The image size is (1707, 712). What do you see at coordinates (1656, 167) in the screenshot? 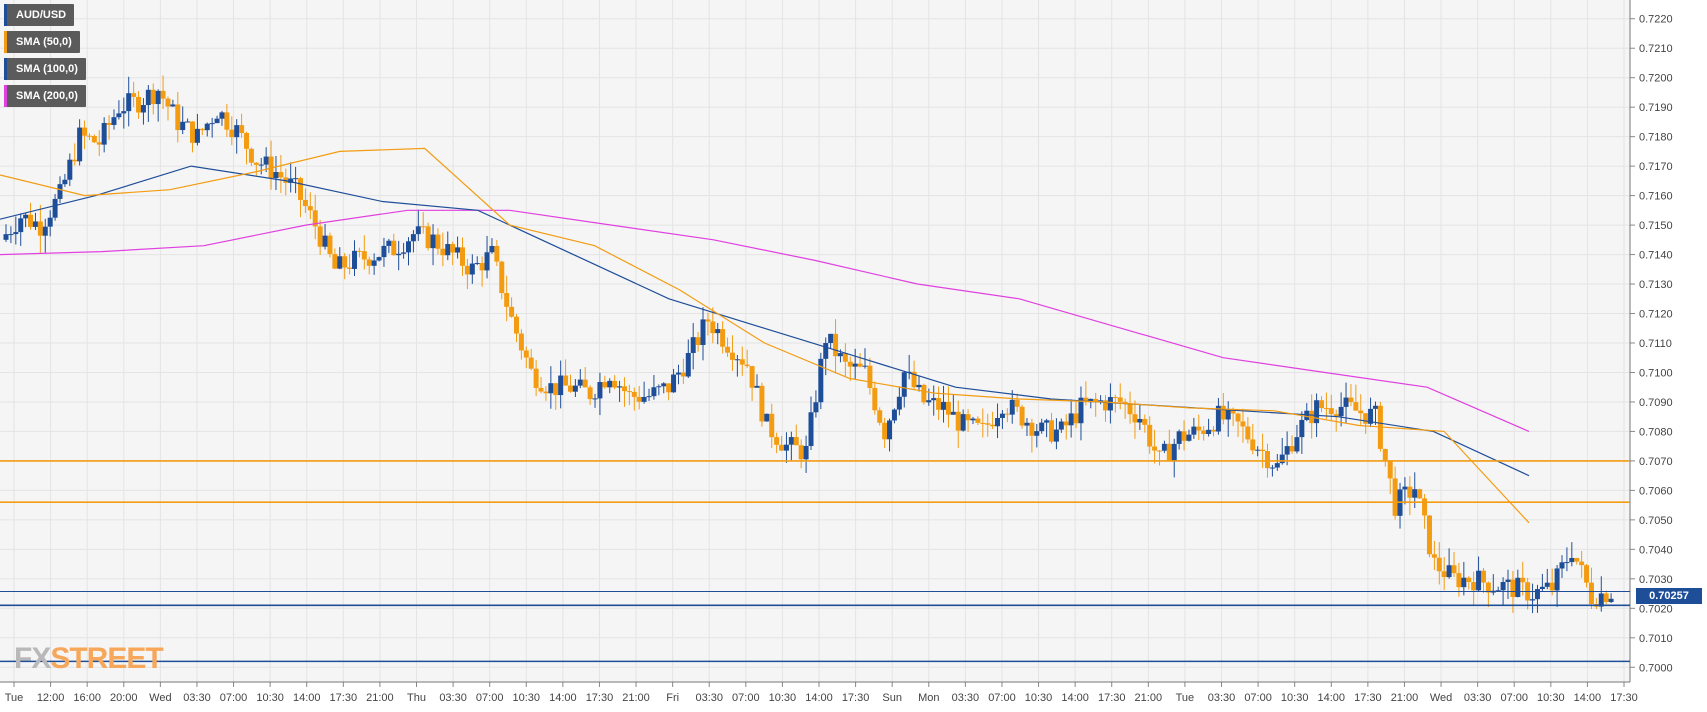
I see `y-tick-label: 0.7170` at bounding box center [1656, 167].